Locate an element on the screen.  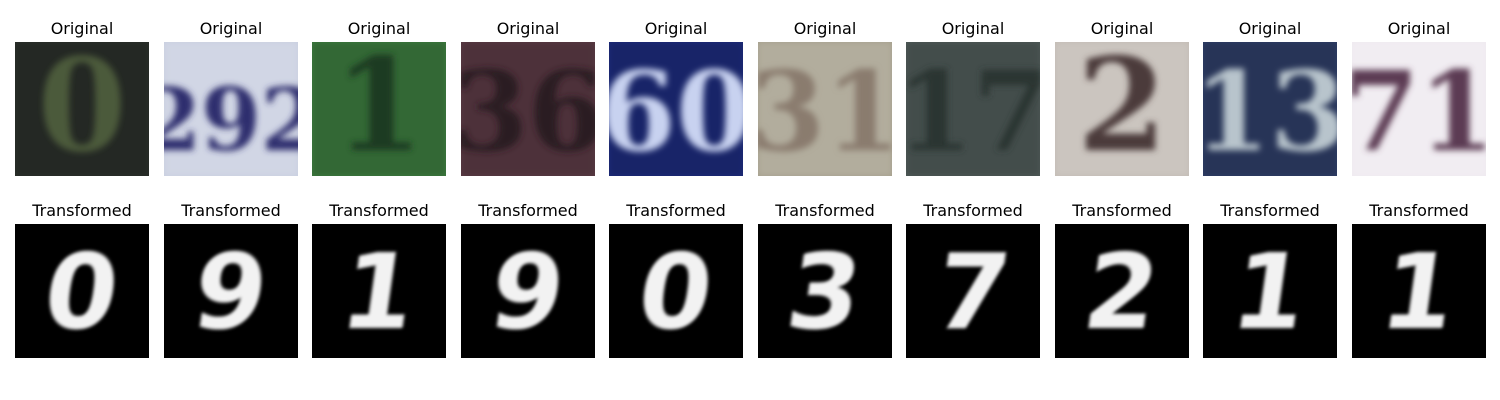
transformed-title-4: Transformed is located at coordinates (528, 210).